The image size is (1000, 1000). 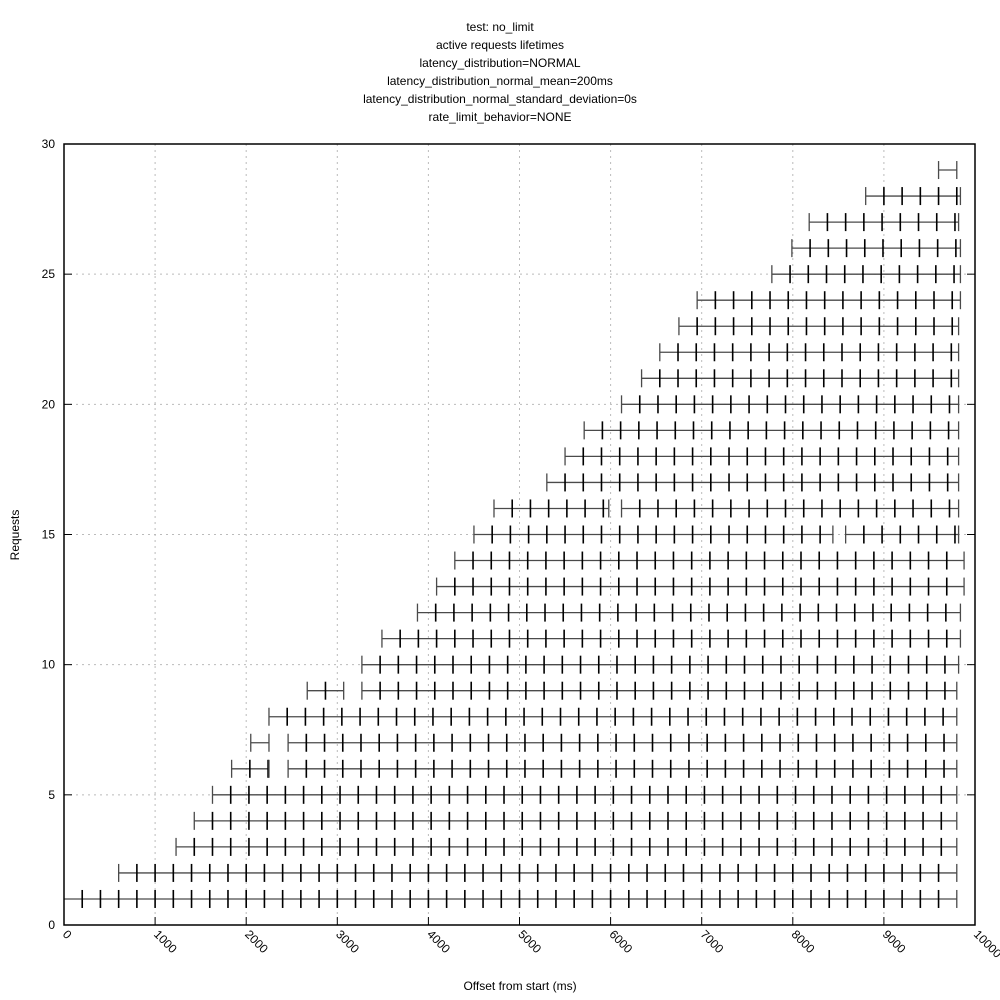 I want to click on chart-subtitle-3: latency_distribution_normal_mean=200ms, so click(x=500, y=81).